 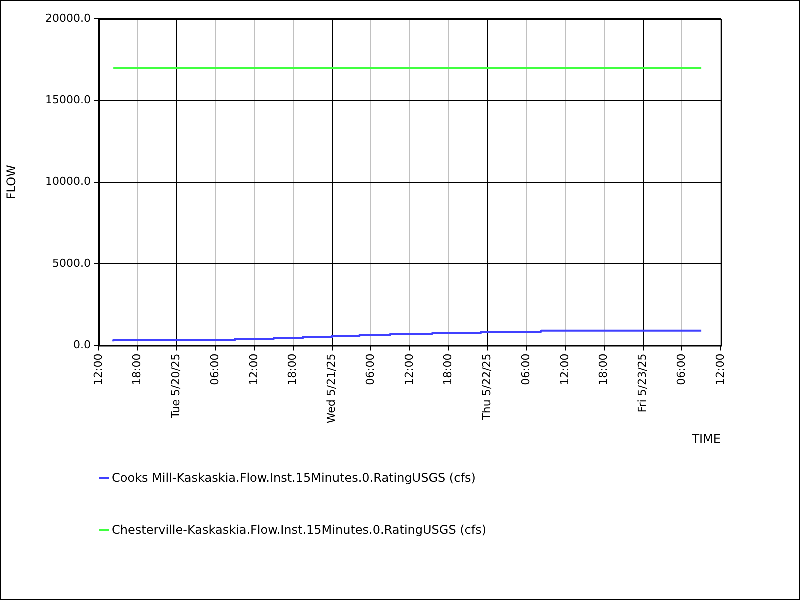 I want to click on y-tick-label: 5000.0, so click(x=71, y=263).